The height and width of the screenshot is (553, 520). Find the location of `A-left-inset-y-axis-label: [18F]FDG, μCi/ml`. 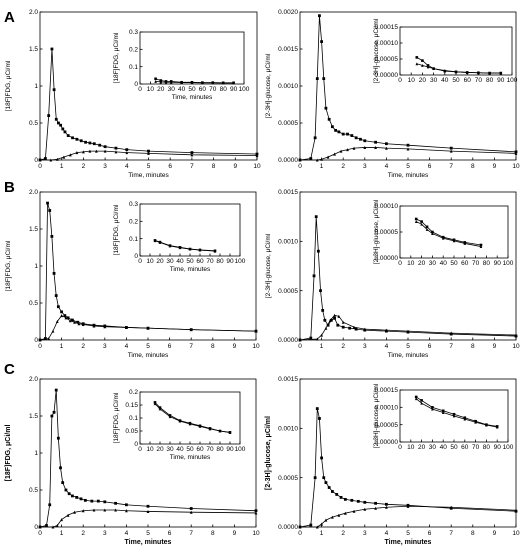

A-left-inset-y-axis-label: [18F]FDG, μCi/ml is located at coordinates (116, 57).